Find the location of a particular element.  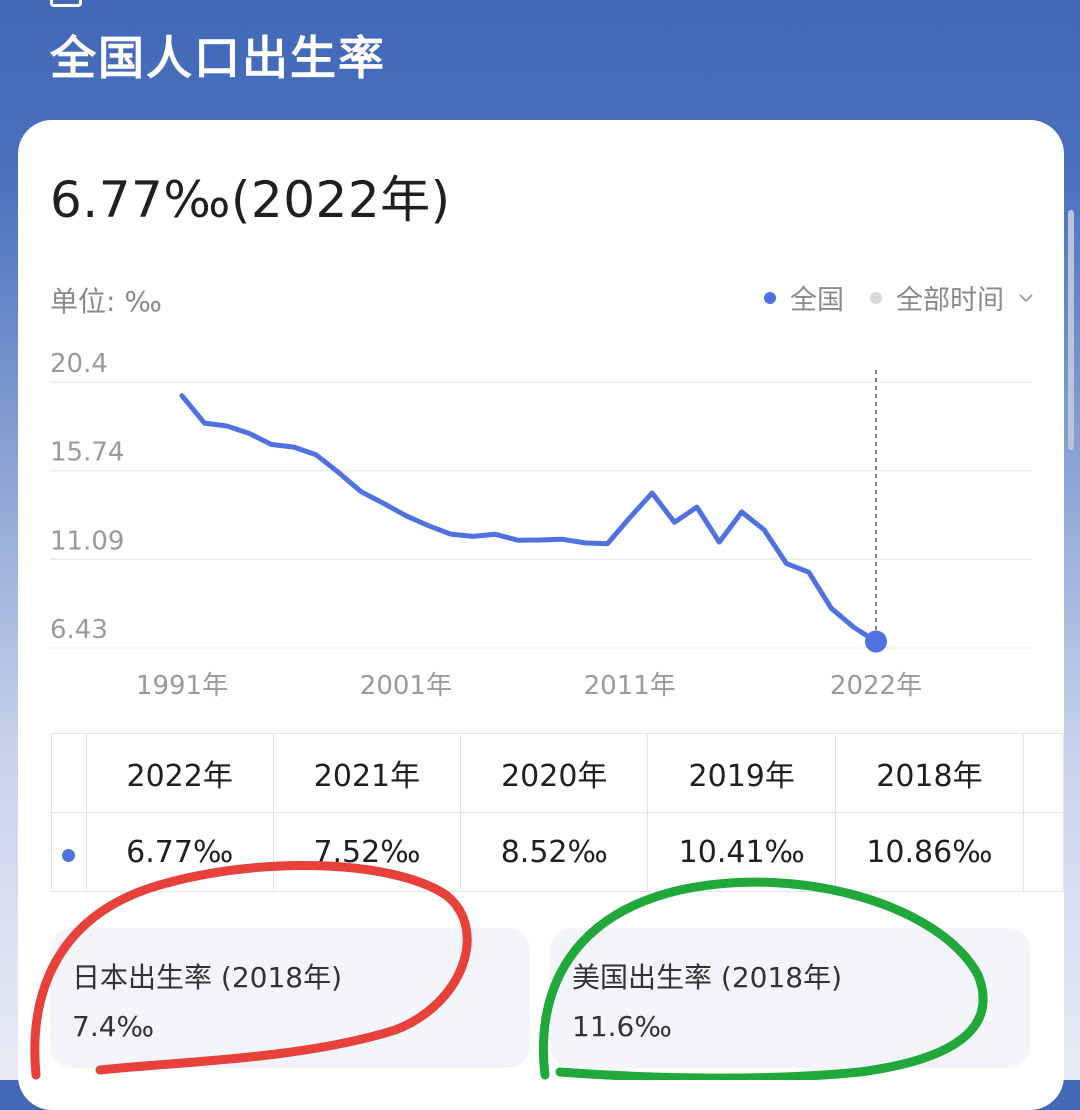

x-tick-label: 2022年 is located at coordinates (876, 686).